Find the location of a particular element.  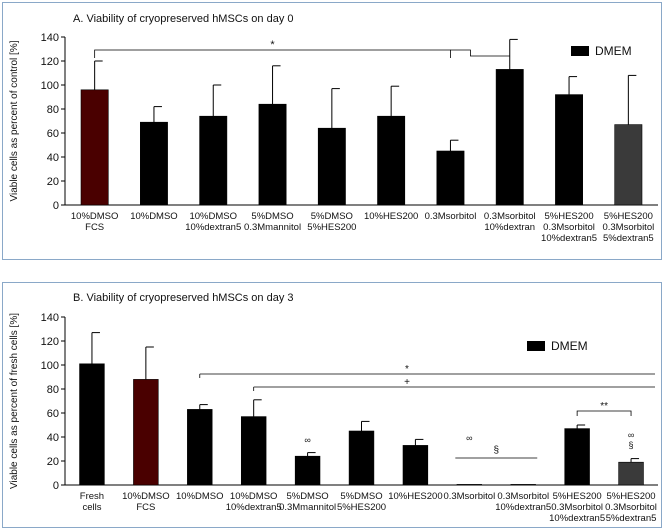

chart-b-ytick-label: 20 is located at coordinates (53, 462).